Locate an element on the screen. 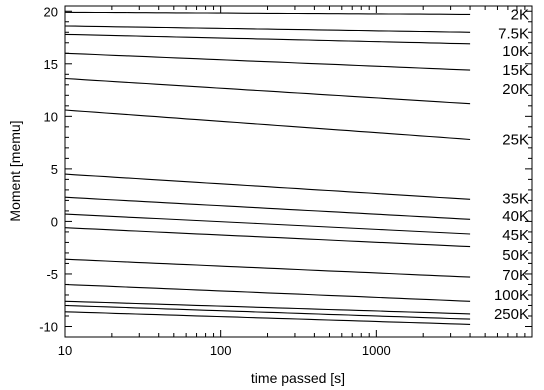  series-label-15k: 15K is located at coordinates (515, 70).